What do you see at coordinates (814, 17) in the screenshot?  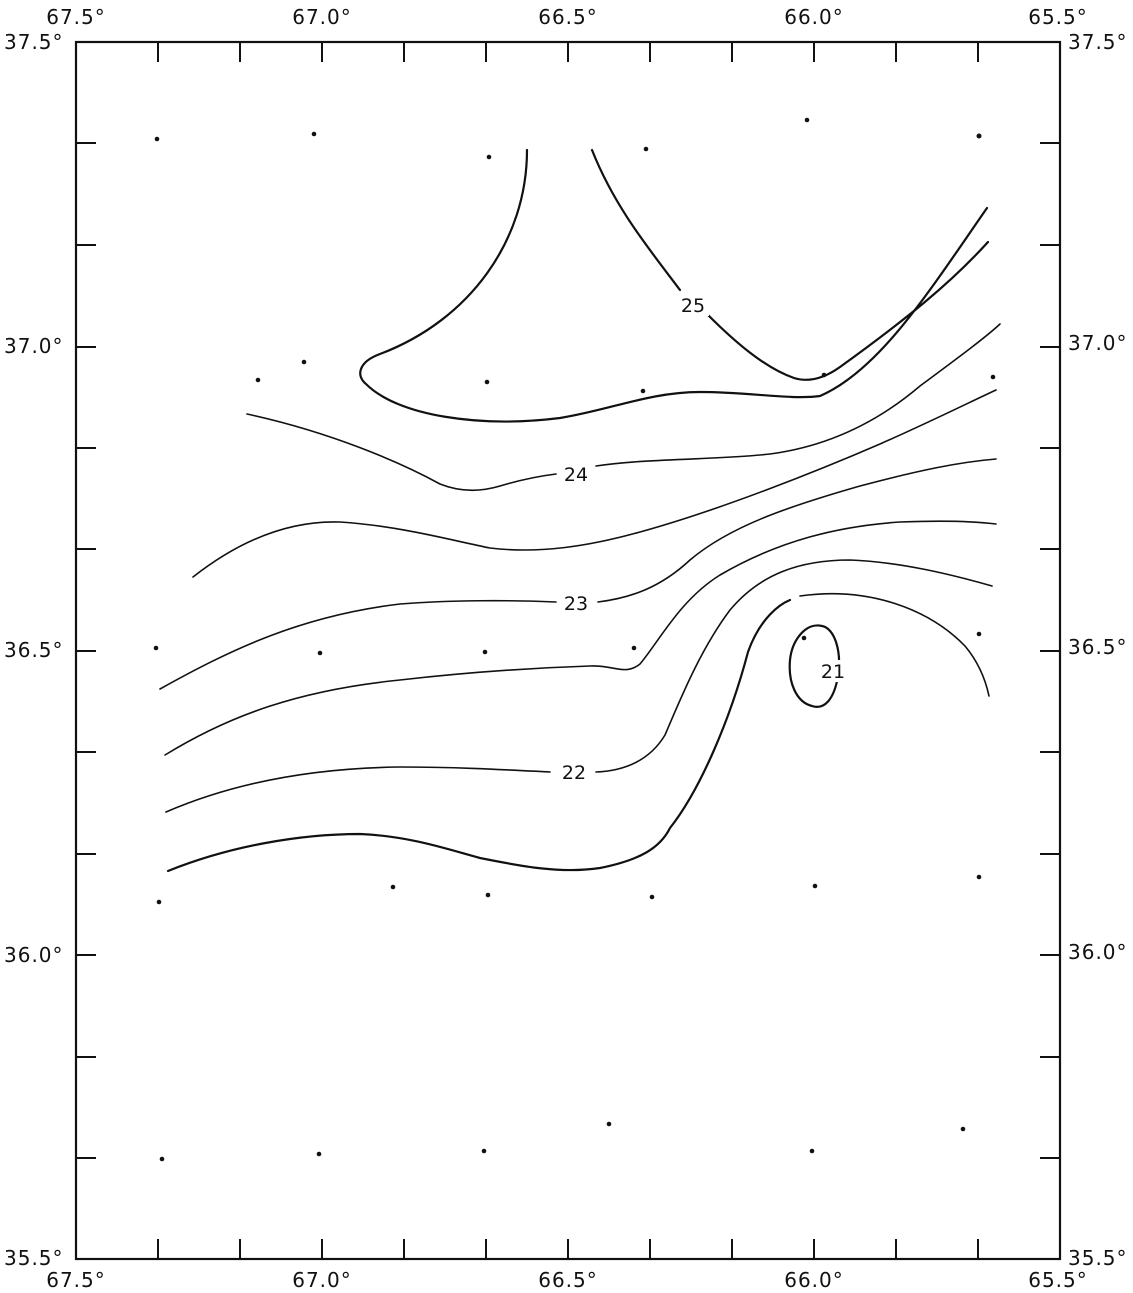 I see `top-label-4: 66.0°` at bounding box center [814, 17].